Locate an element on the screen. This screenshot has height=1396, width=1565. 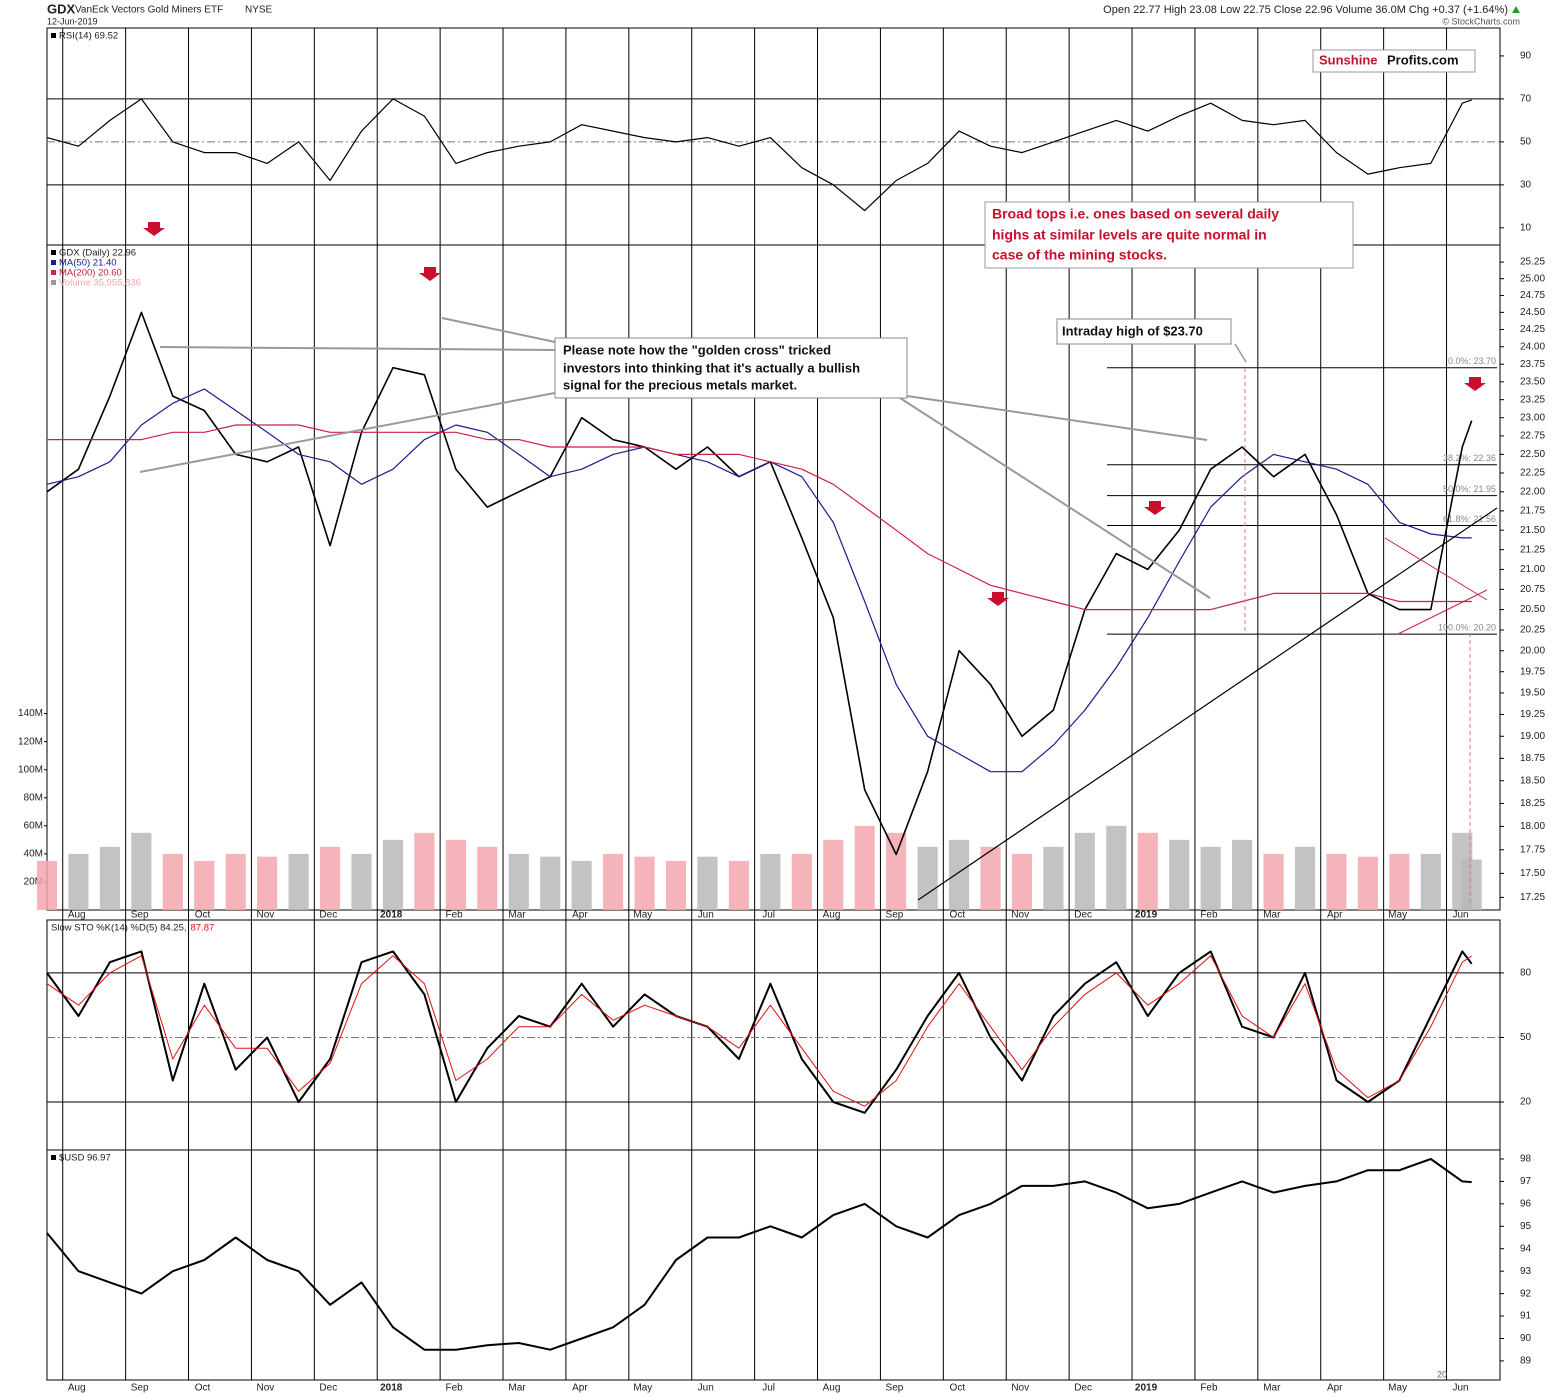
y-tick-label: 19.00 is located at coordinates (1532, 736).